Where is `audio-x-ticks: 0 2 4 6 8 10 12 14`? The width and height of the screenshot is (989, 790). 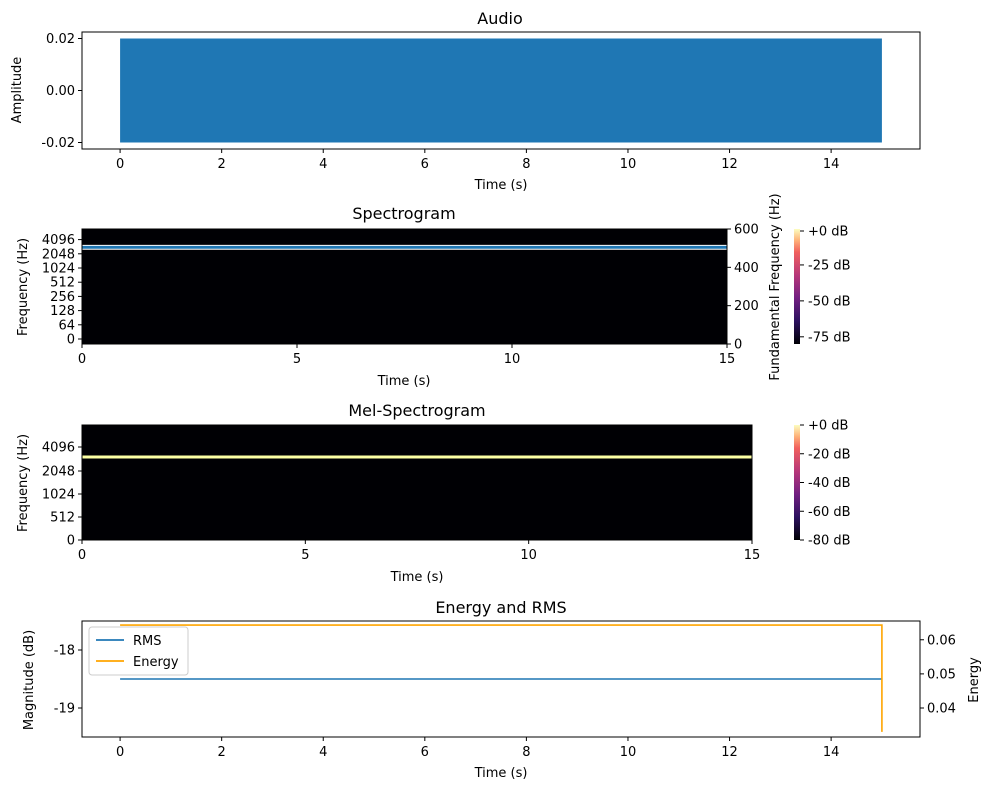
audio-x-ticks: 0 2 4 6 8 10 12 14 is located at coordinates (477, 160).